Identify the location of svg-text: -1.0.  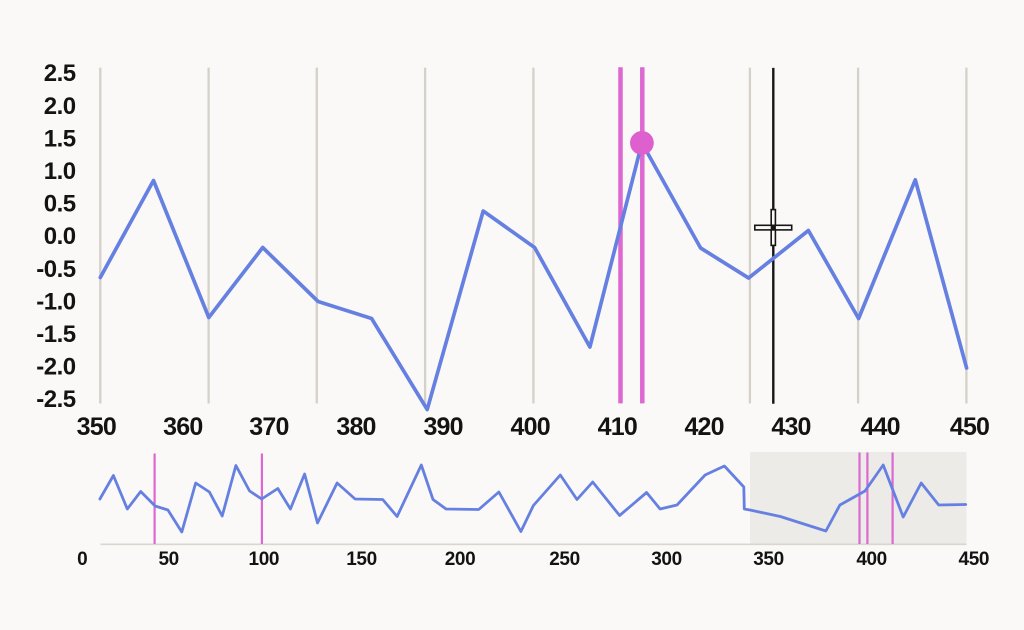
(56, 301).